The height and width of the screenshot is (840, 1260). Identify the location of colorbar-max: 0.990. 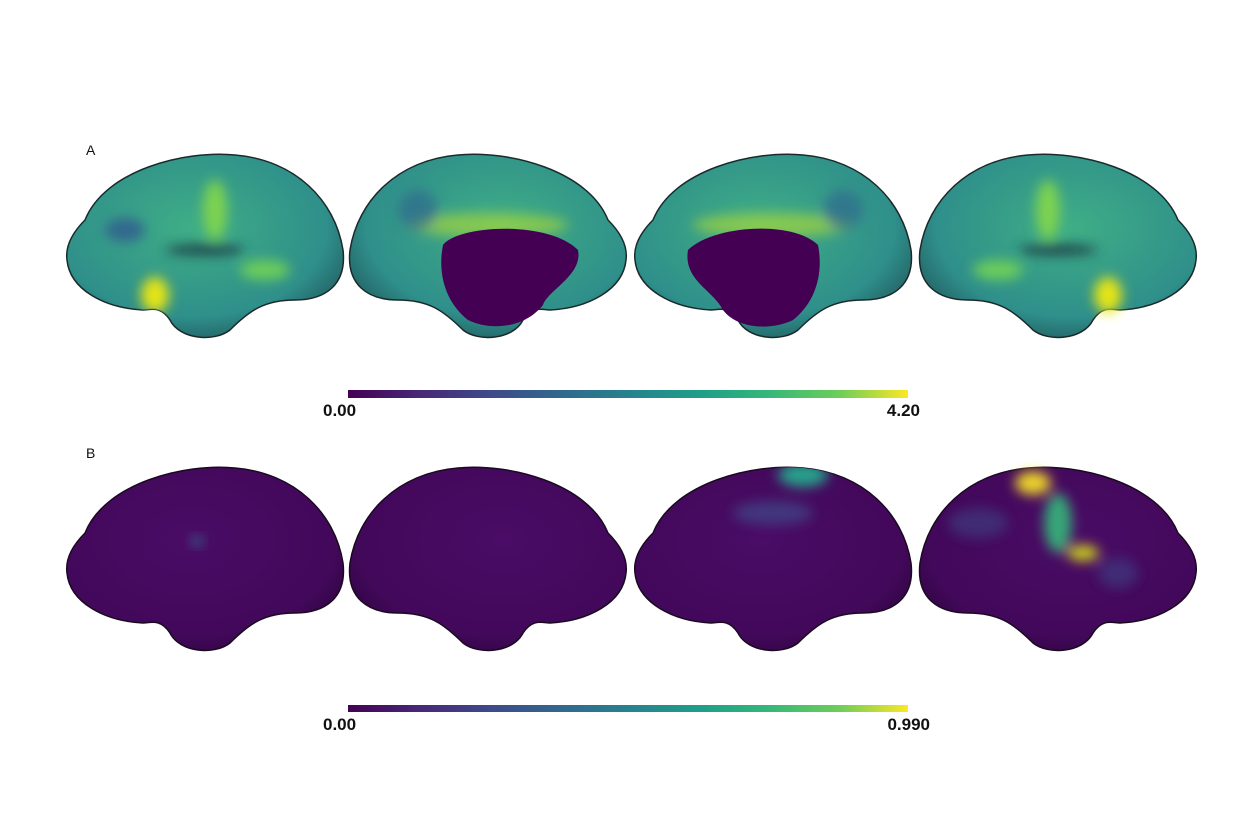
(908, 724).